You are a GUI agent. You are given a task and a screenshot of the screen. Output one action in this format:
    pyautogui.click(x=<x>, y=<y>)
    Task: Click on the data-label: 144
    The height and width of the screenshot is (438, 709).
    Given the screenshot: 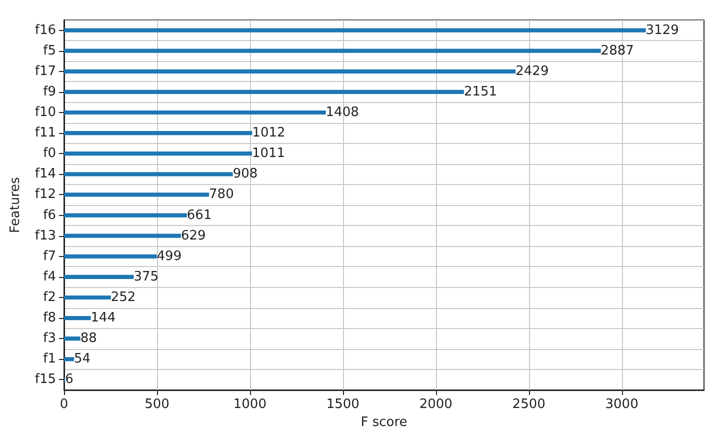 What is the action you would take?
    pyautogui.click(x=103, y=318)
    